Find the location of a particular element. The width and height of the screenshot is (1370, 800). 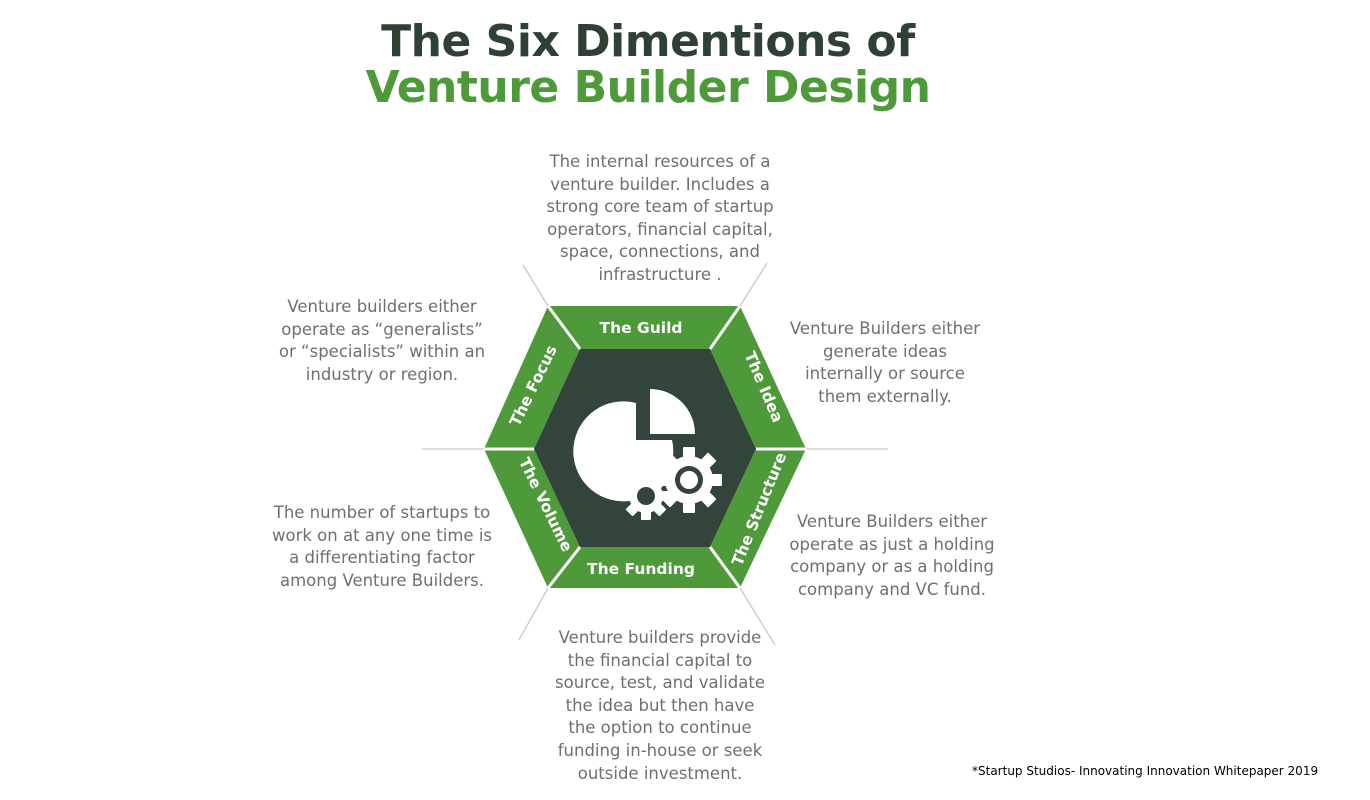

title-line-1: The Six Dimentions of is located at coordinates (648, 41).